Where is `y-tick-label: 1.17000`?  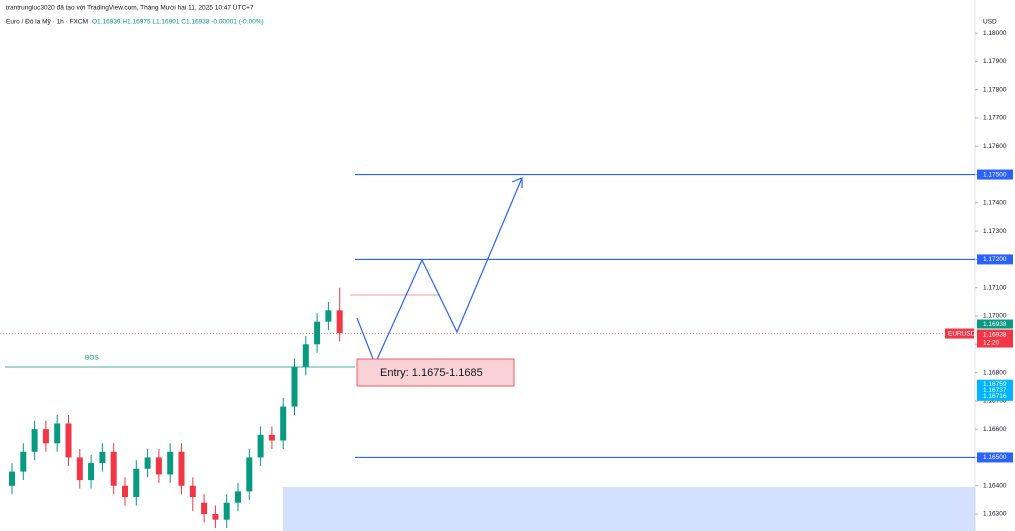 y-tick-label: 1.17000 is located at coordinates (995, 316).